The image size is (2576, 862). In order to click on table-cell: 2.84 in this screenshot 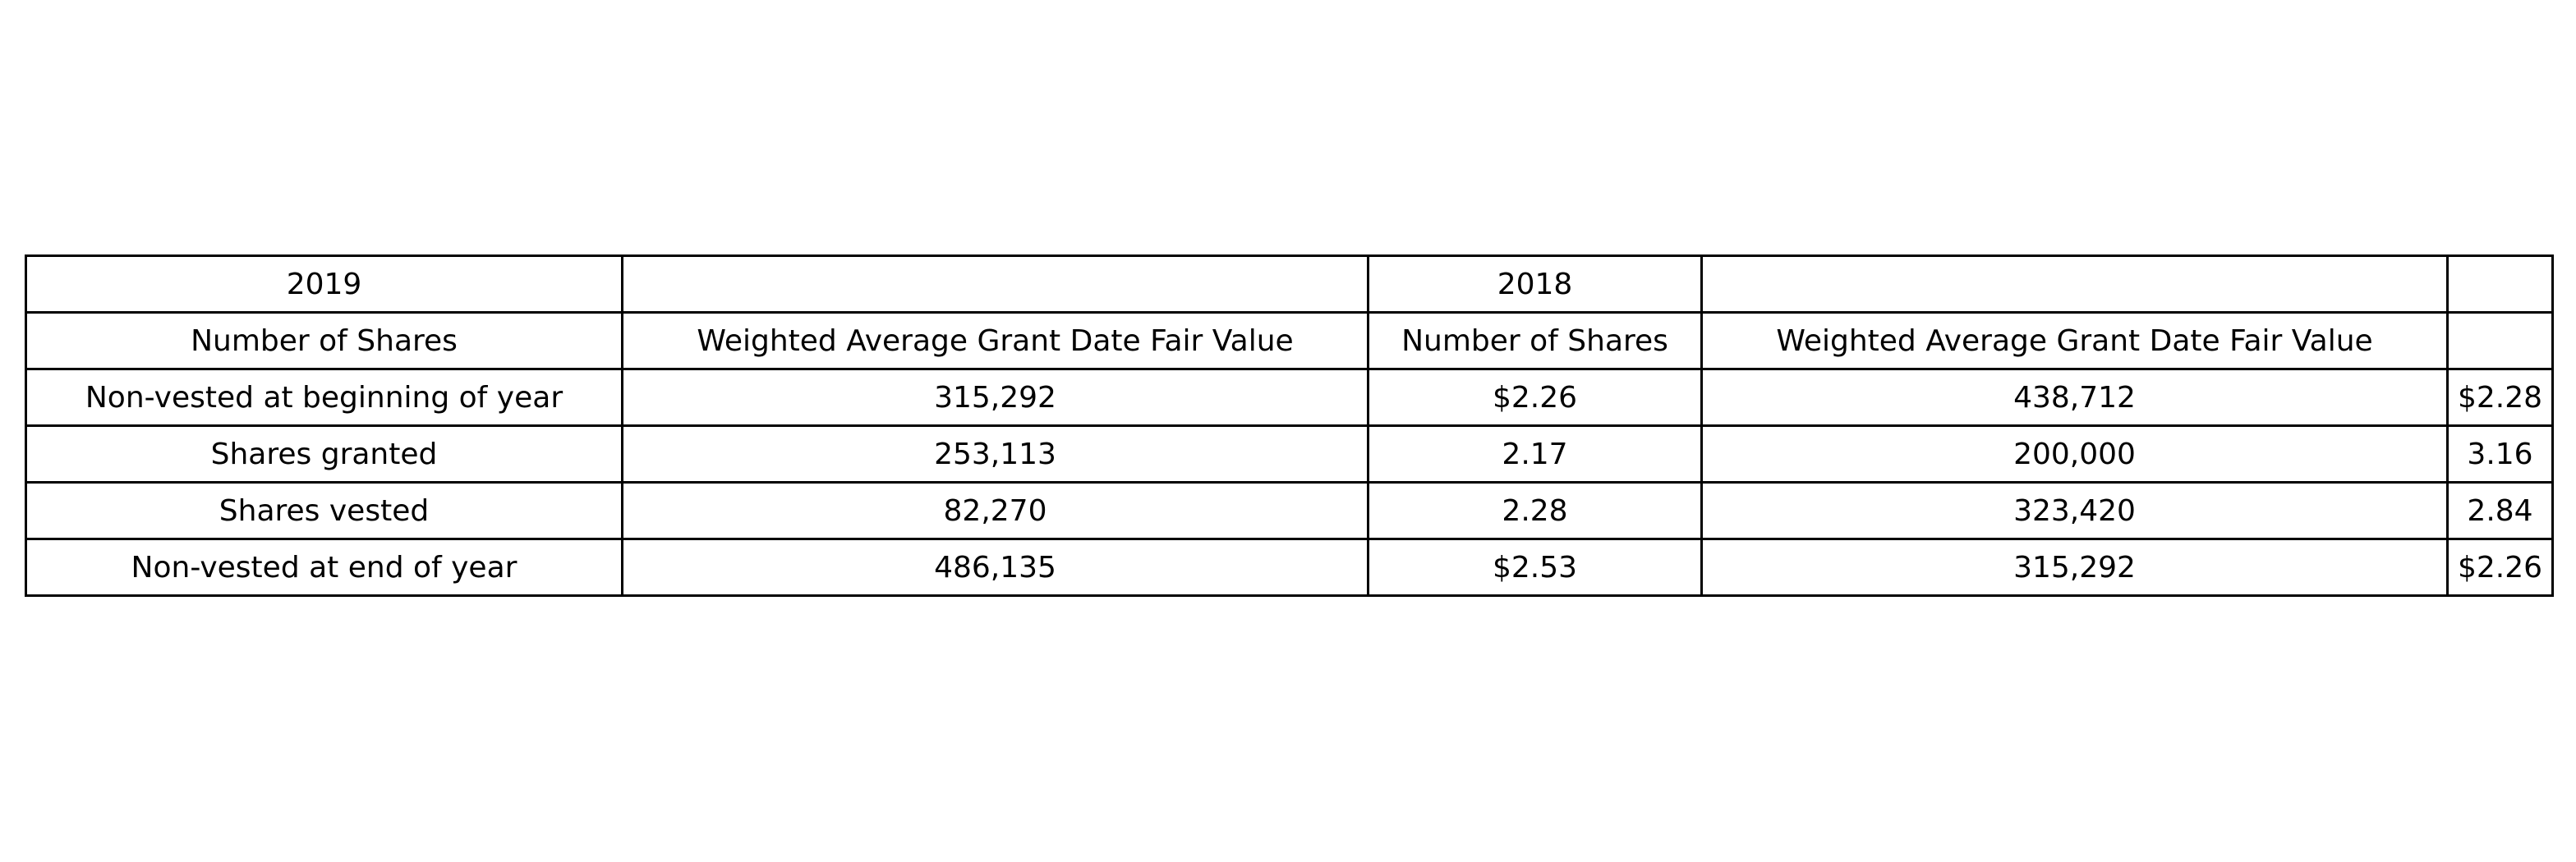, I will do `click(2500, 511)`.